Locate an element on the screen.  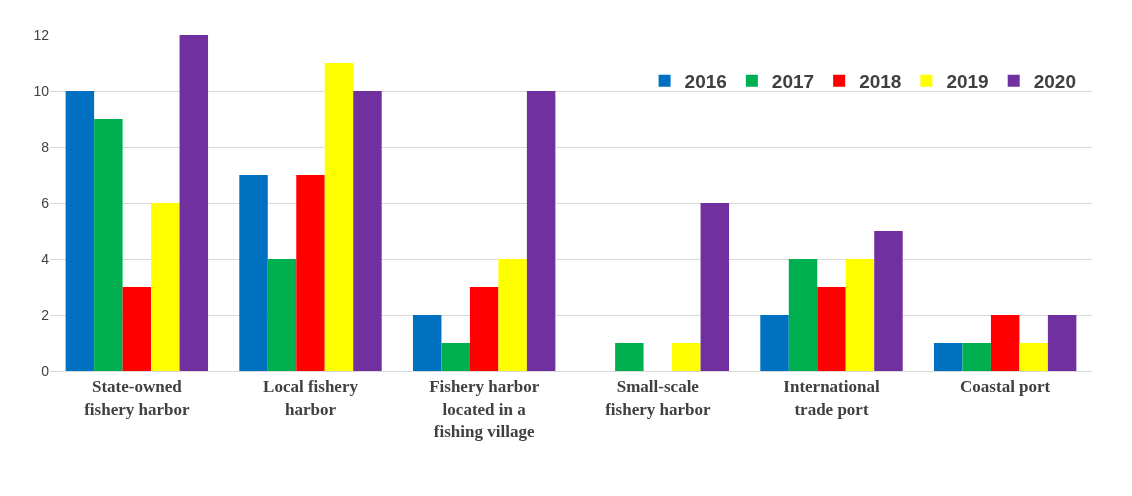
legend-label: 2020 is located at coordinates (1054, 82).